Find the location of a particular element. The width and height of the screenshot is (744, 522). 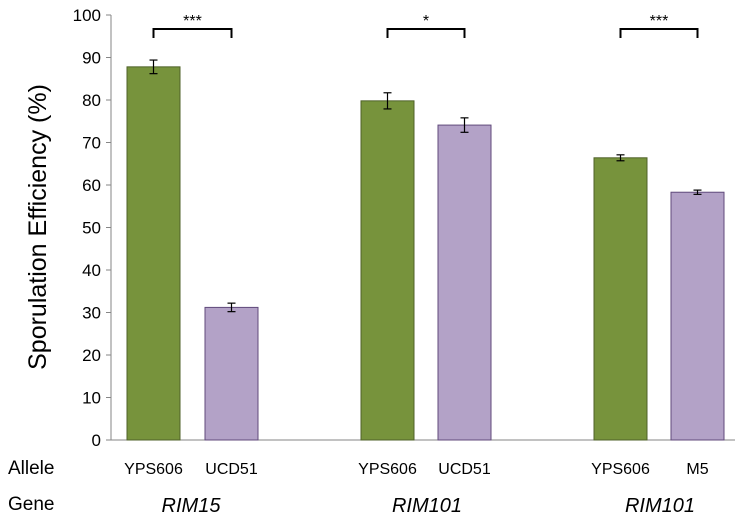

y-tick-label: 80 is located at coordinates (91, 100).